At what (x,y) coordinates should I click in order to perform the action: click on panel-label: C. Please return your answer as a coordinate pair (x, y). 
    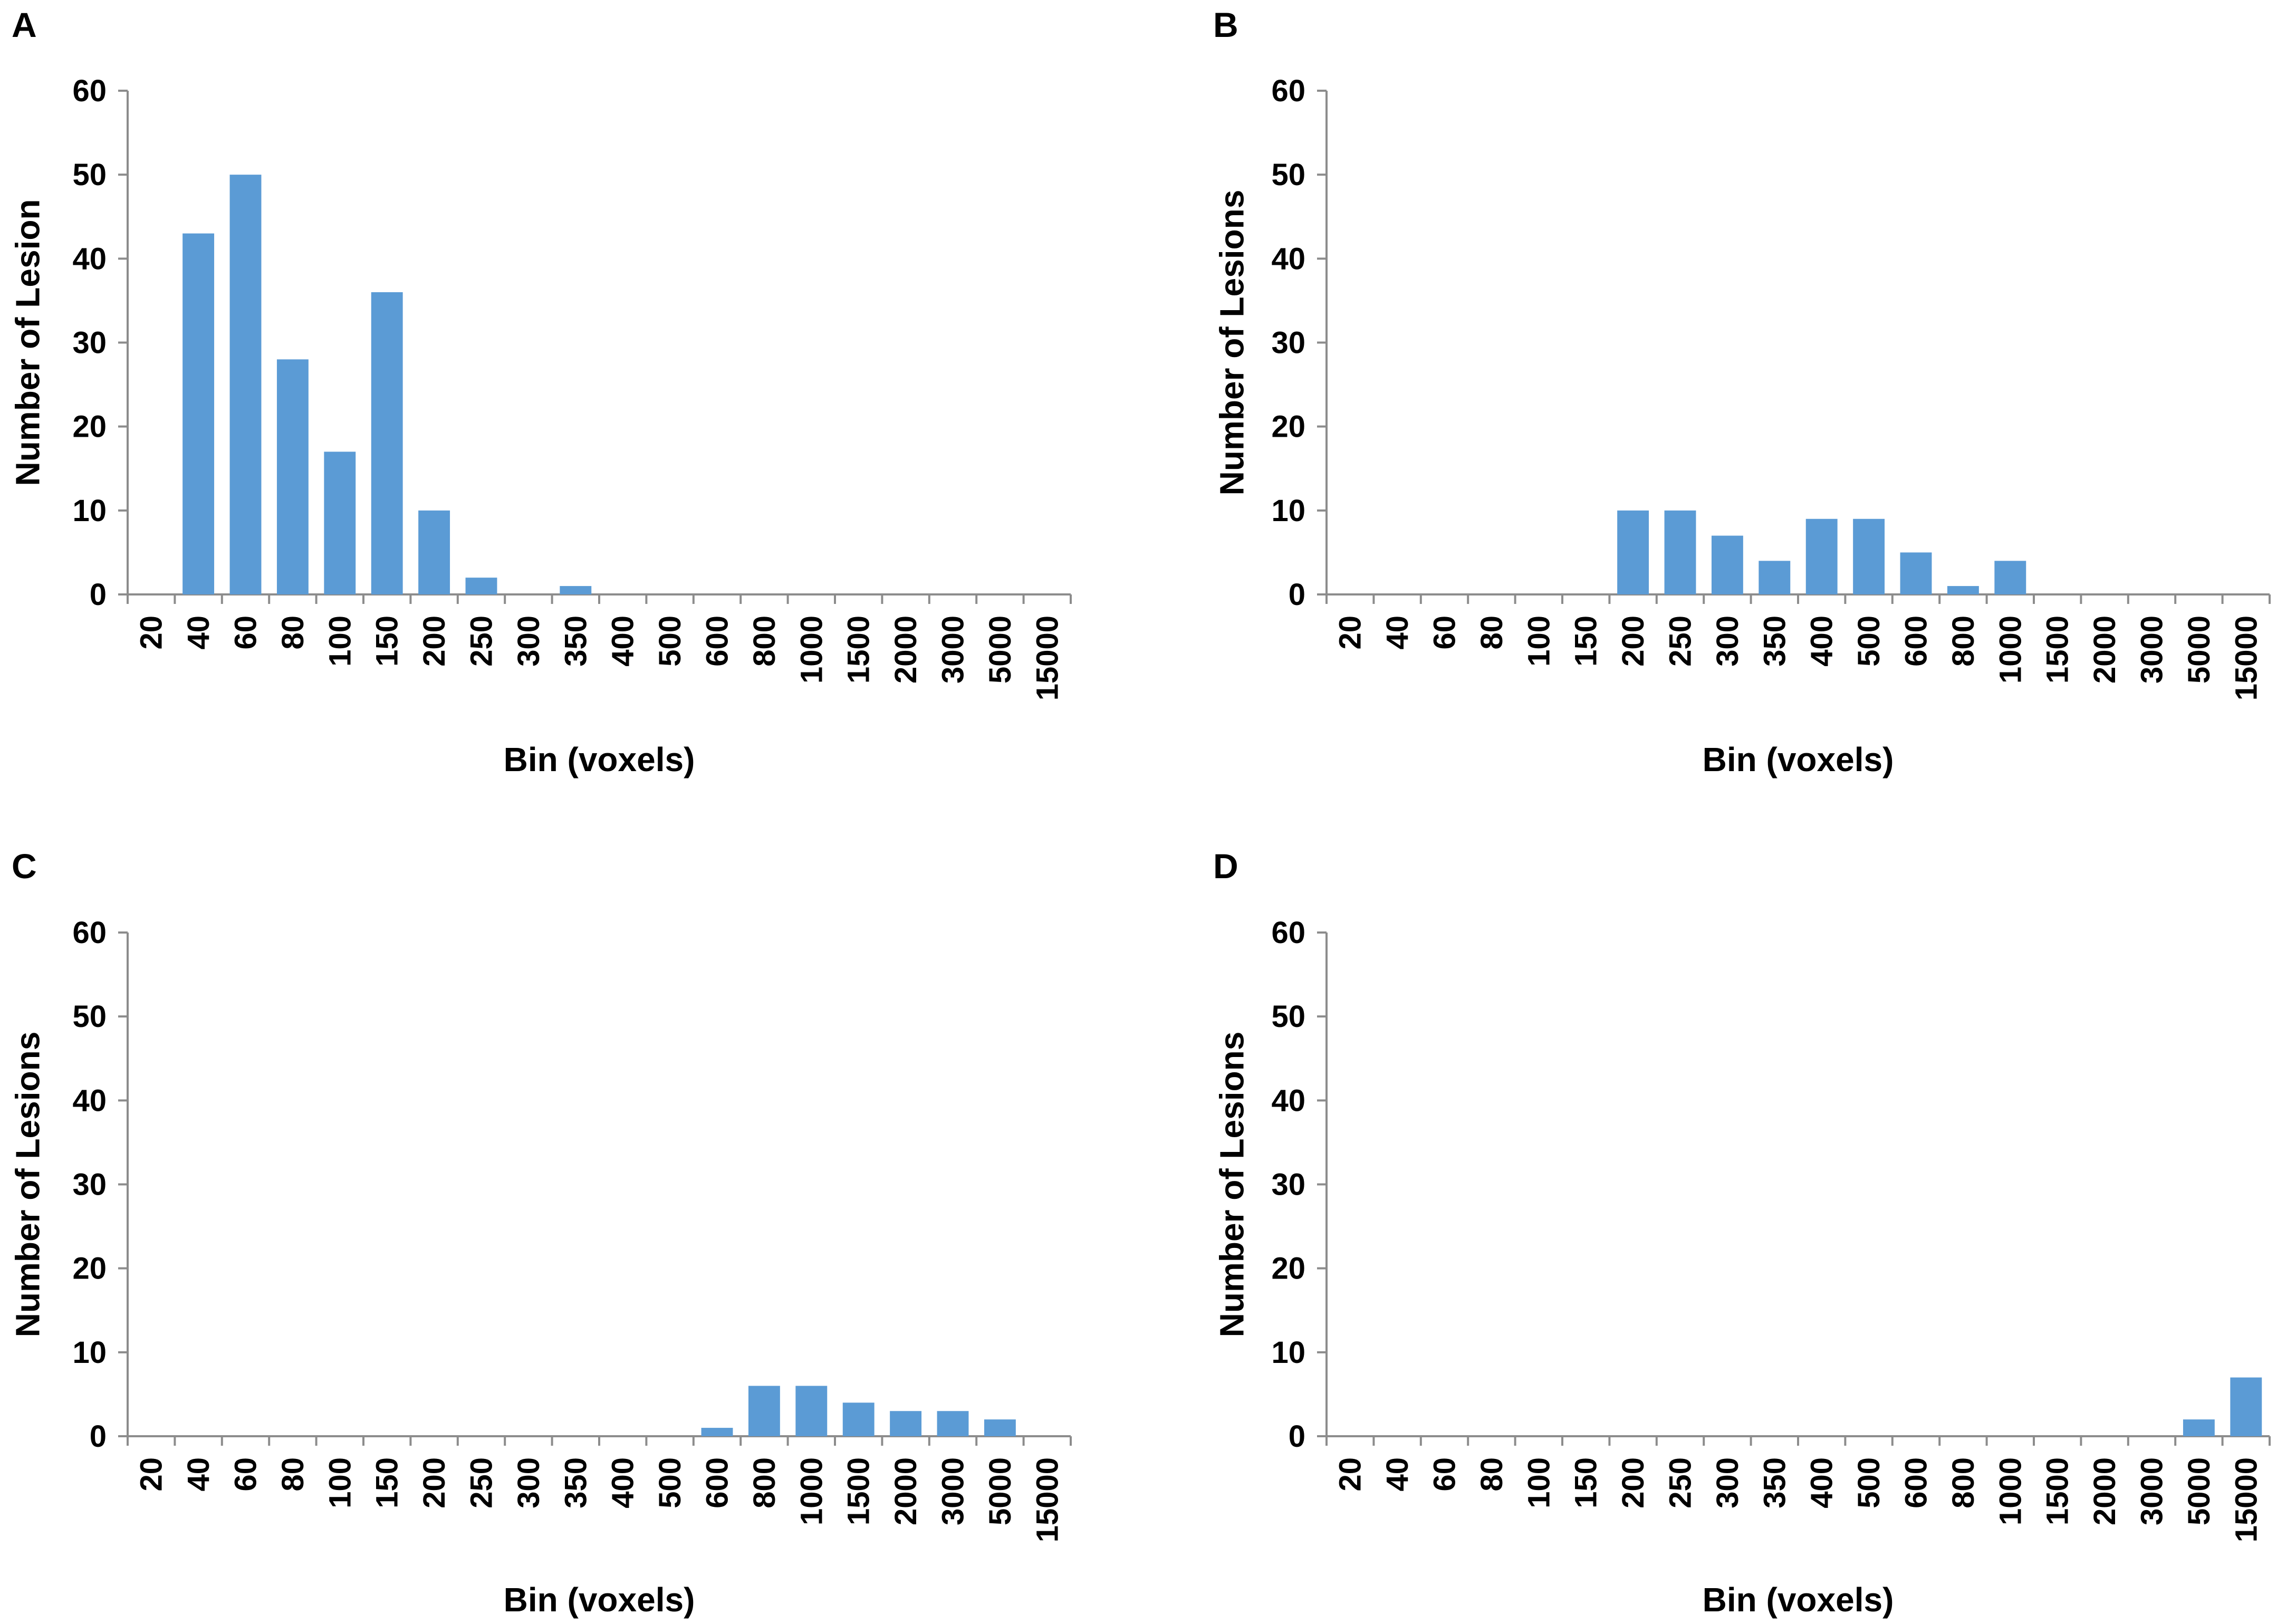
    Looking at the image, I should click on (24, 866).